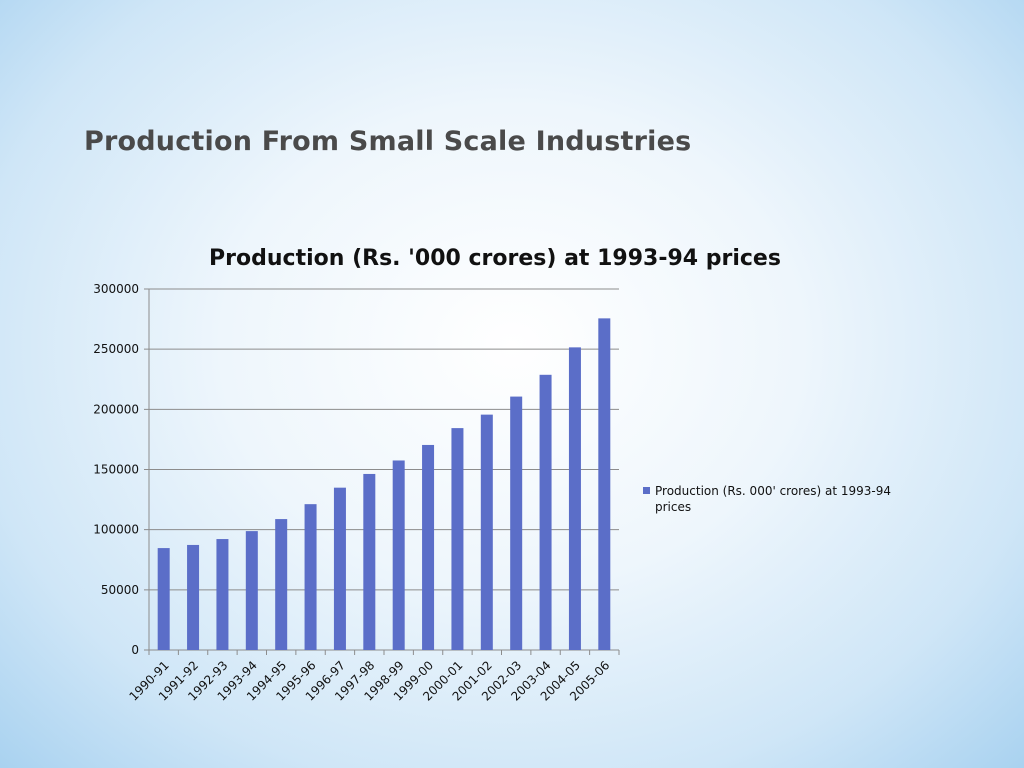 The width and height of the screenshot is (1024, 768). Describe the element at coordinates (773, 491) in the screenshot. I see `legend-label: Production (Rs. 000' crores) at 1993-94` at that location.